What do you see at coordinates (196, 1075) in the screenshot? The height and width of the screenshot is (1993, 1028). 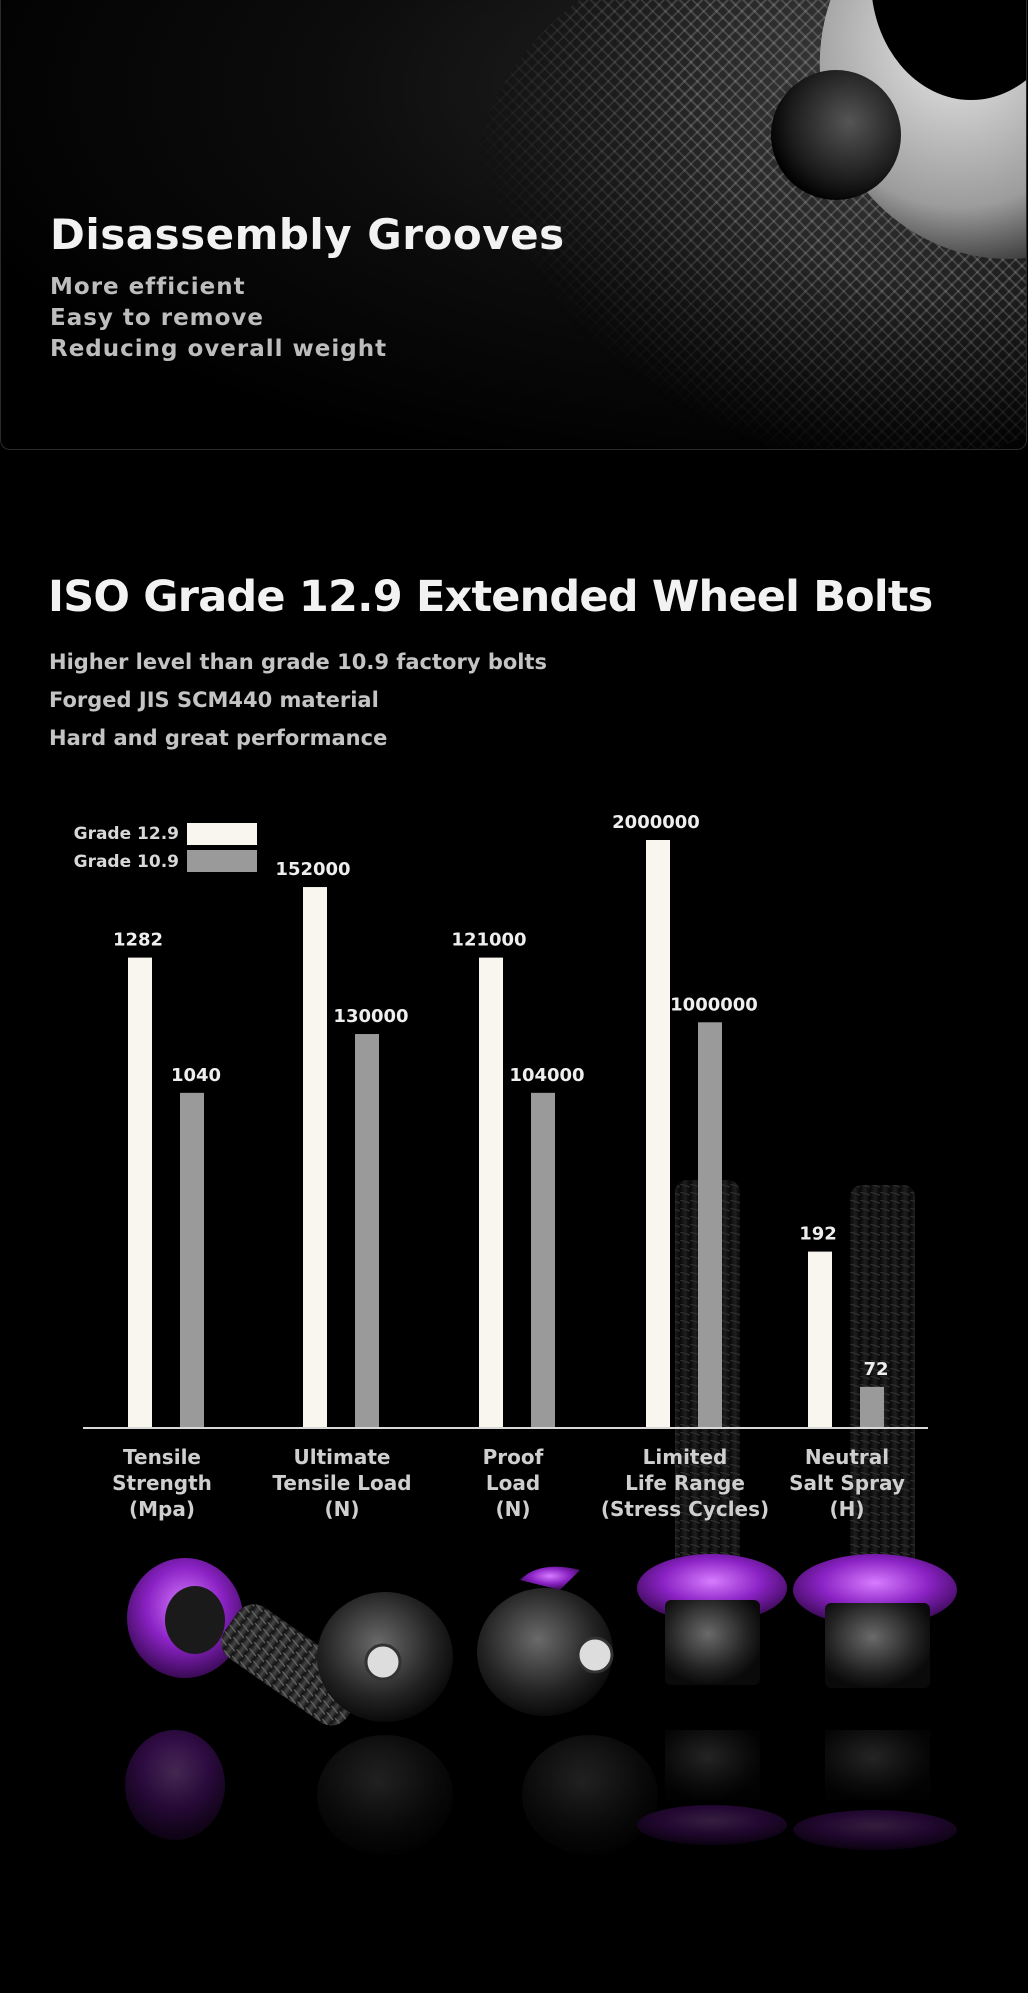 I see `value-label-grade-10-9-0: 1040` at bounding box center [196, 1075].